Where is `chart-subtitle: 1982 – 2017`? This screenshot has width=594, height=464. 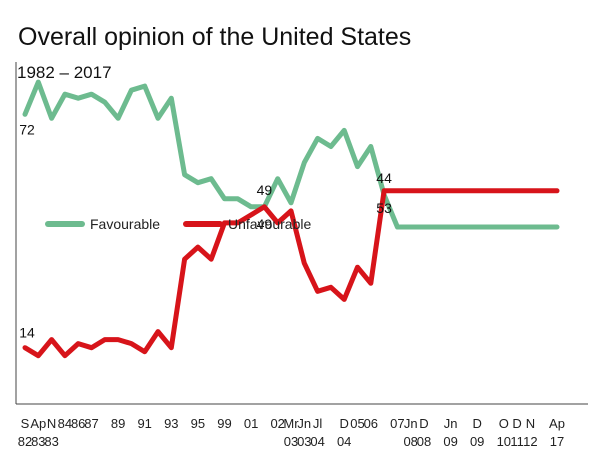 chart-subtitle: 1982 – 2017 is located at coordinates (64, 72).